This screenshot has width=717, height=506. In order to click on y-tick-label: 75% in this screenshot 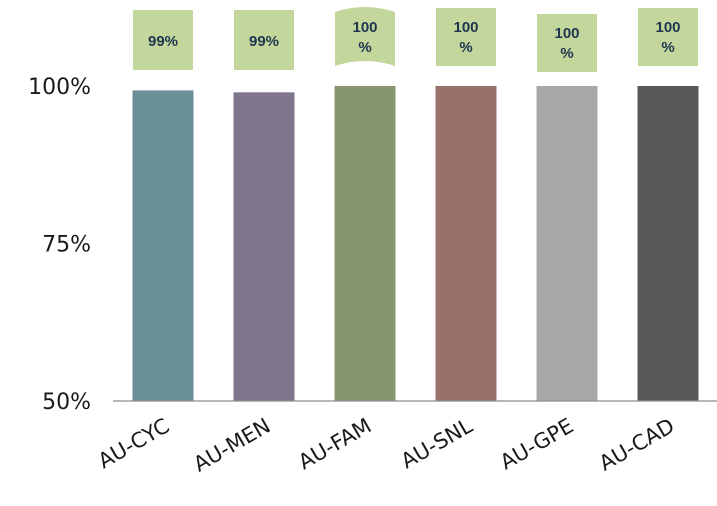, I will do `click(66, 245)`.